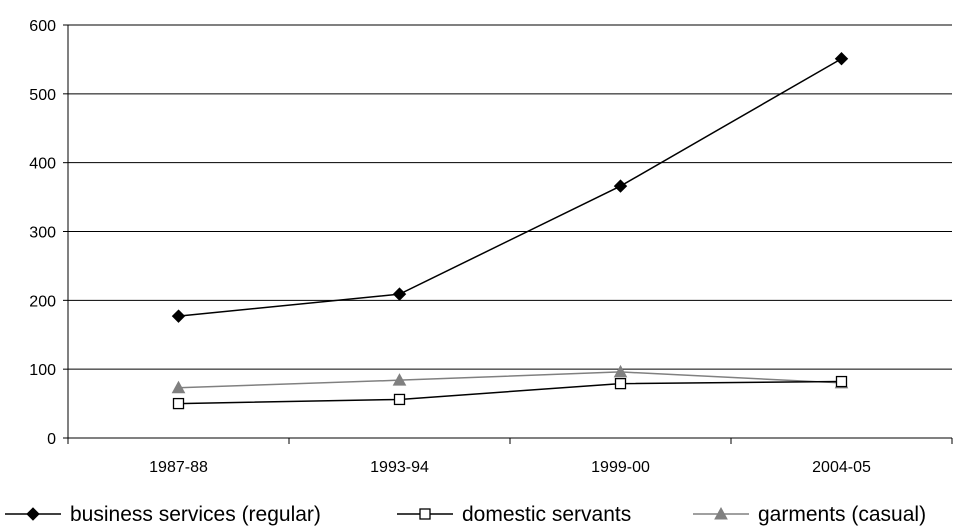  I want to click on legend-item-1: domestic servants, so click(514, 514).